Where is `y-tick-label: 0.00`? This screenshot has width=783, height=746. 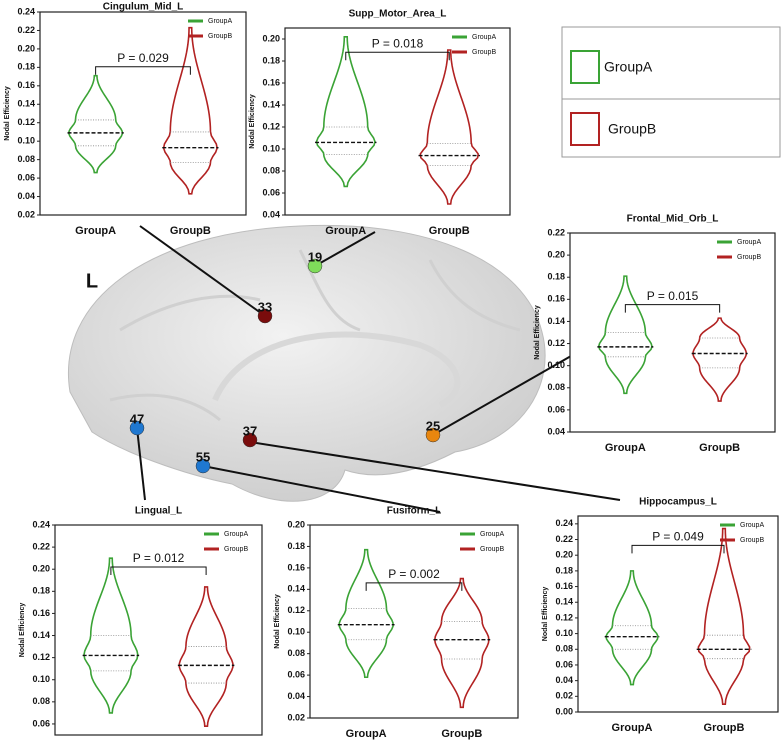 y-tick-label: 0.00 is located at coordinates (564, 711).